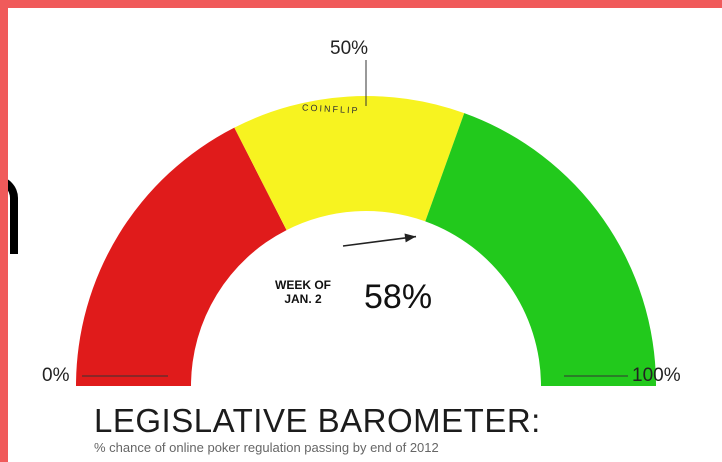  I want to click on reading-date-label: WEEK OF JAN. 2, so click(303, 292).